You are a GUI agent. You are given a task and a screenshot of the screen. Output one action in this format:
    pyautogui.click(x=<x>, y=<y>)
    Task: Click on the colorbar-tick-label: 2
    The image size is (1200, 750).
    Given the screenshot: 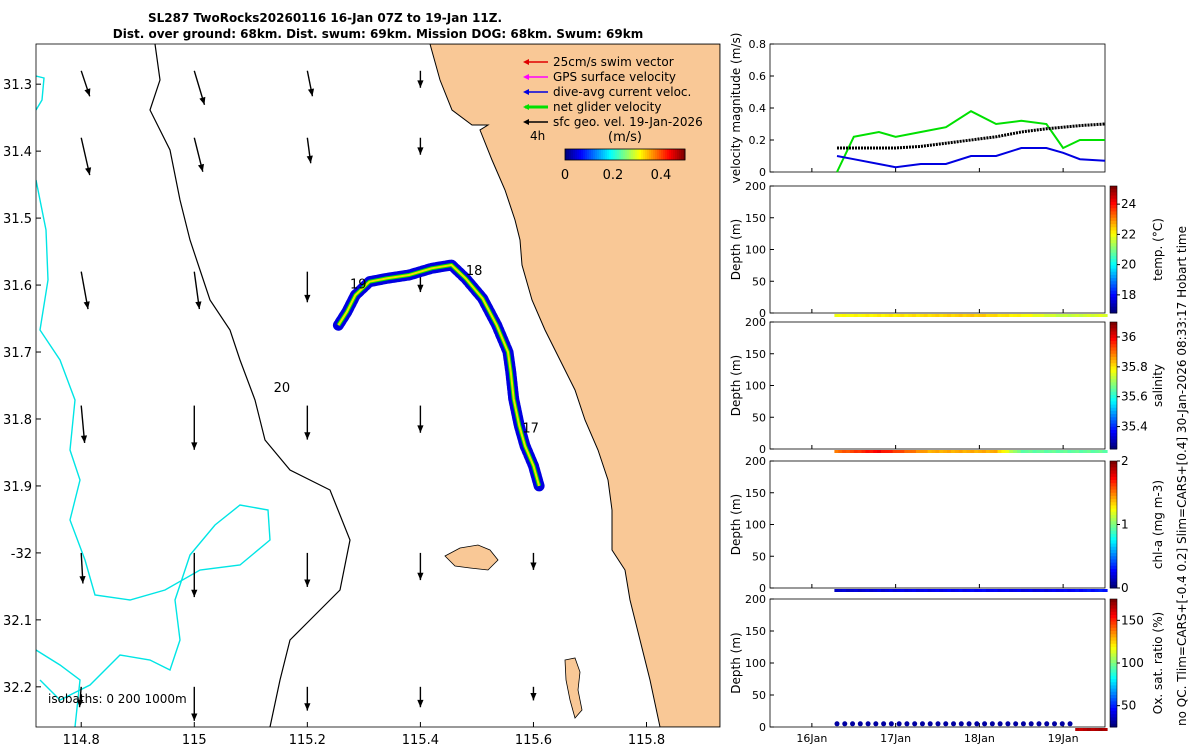 What is the action you would take?
    pyautogui.click(x=1125, y=461)
    